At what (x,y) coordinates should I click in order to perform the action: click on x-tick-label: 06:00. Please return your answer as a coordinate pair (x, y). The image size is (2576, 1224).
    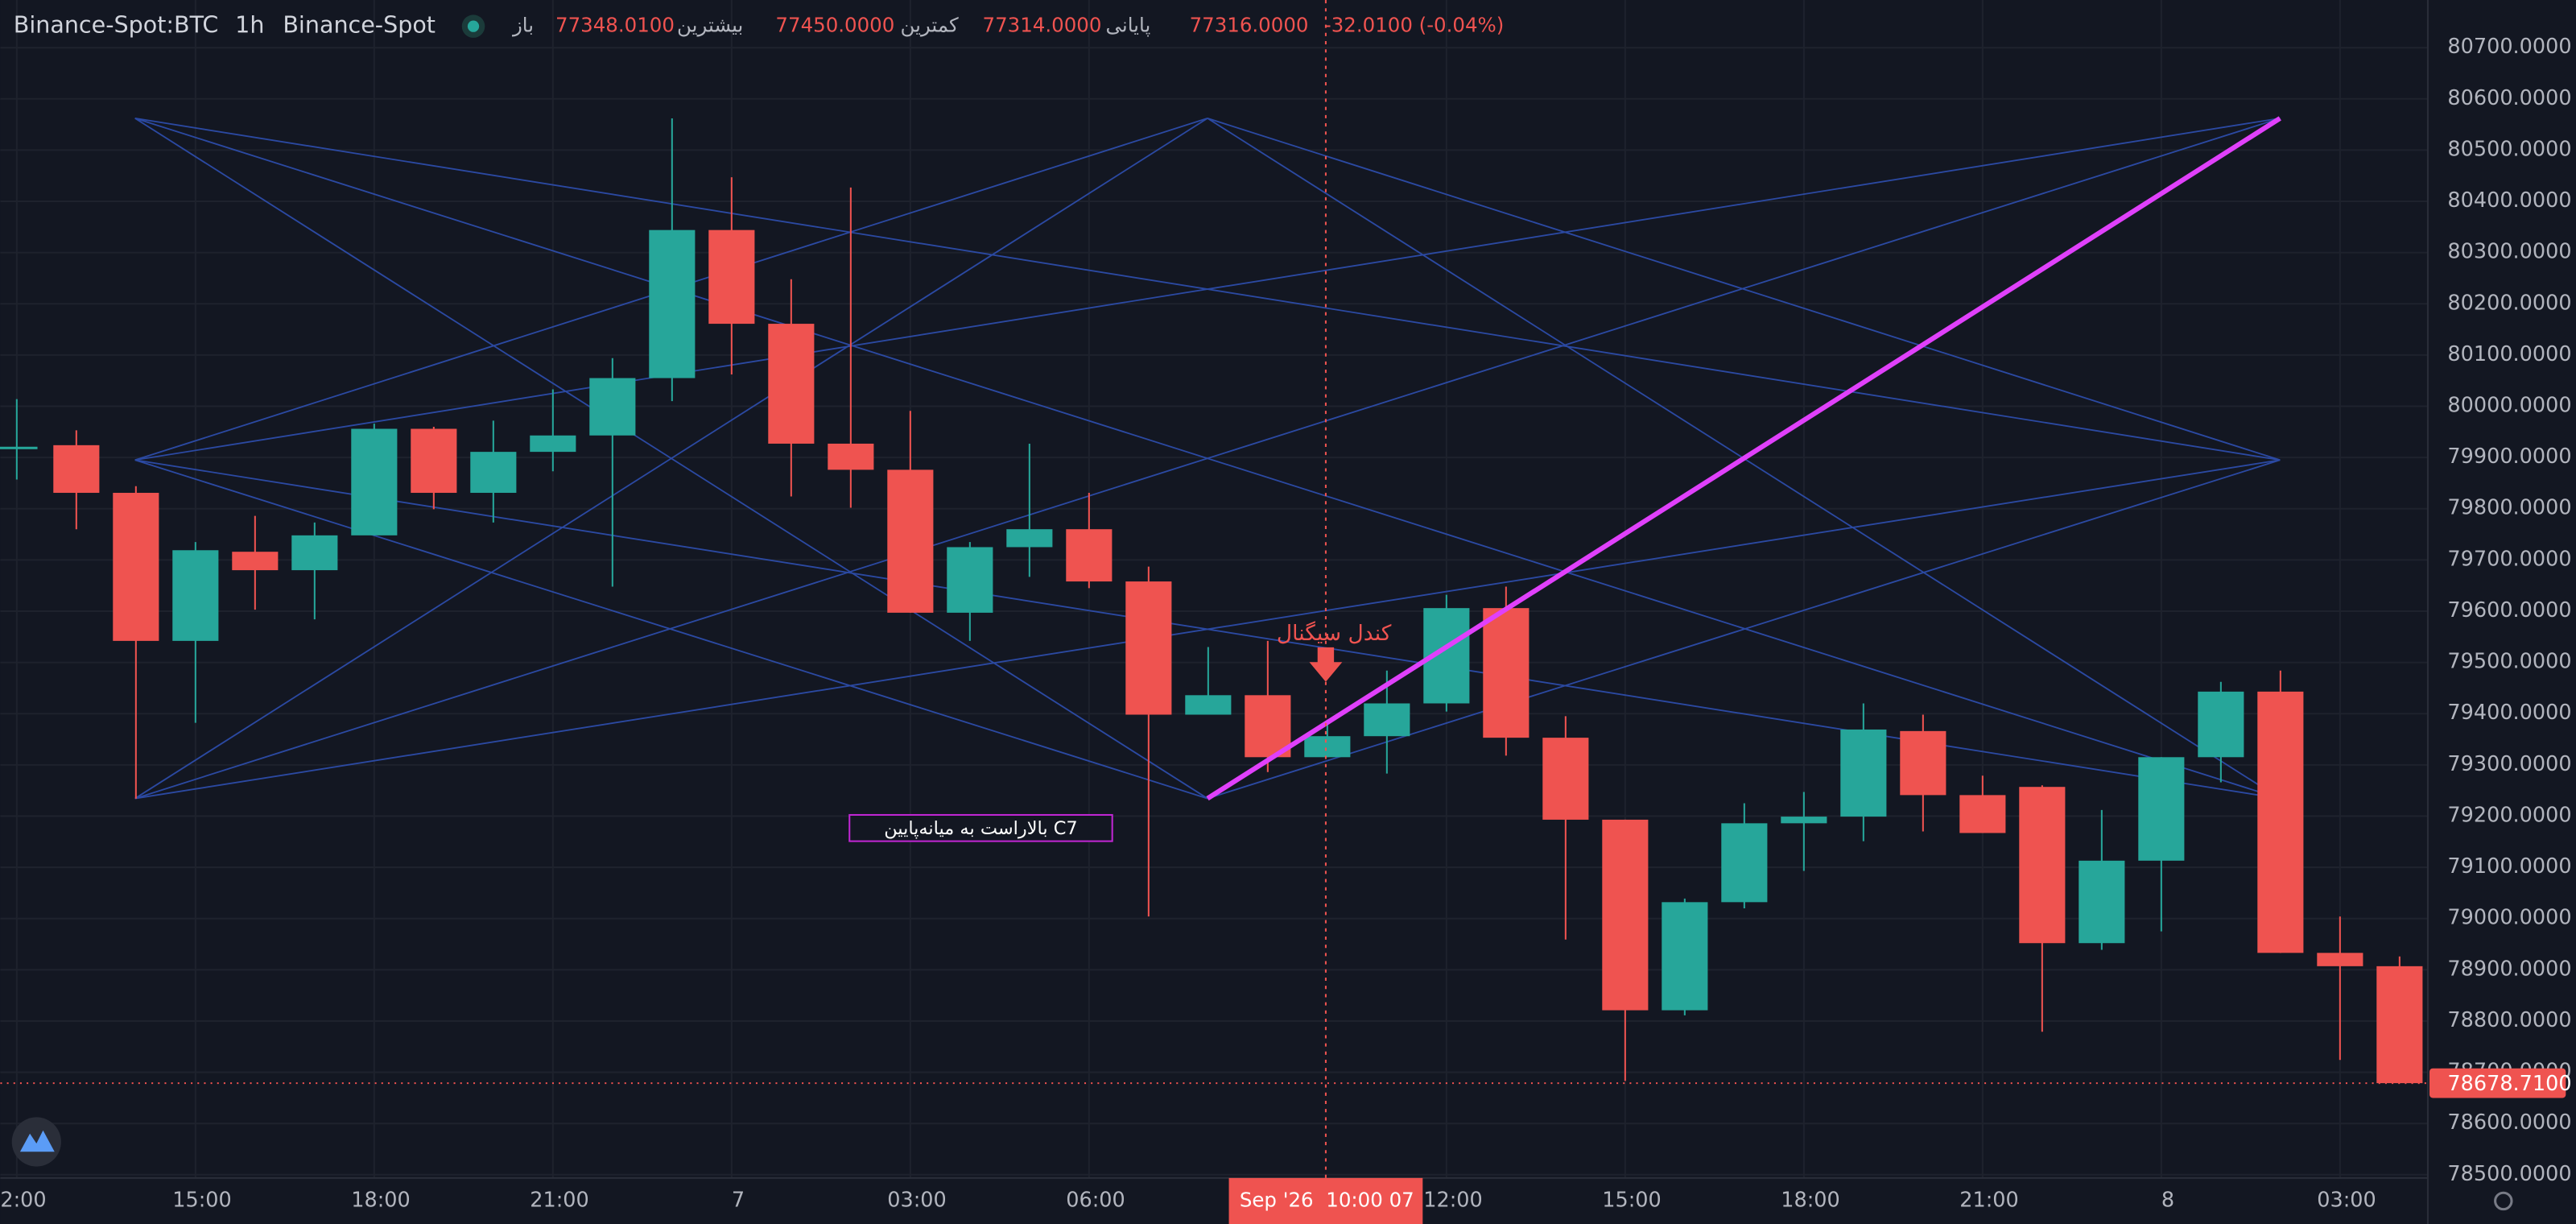
    Looking at the image, I should click on (1095, 1200).